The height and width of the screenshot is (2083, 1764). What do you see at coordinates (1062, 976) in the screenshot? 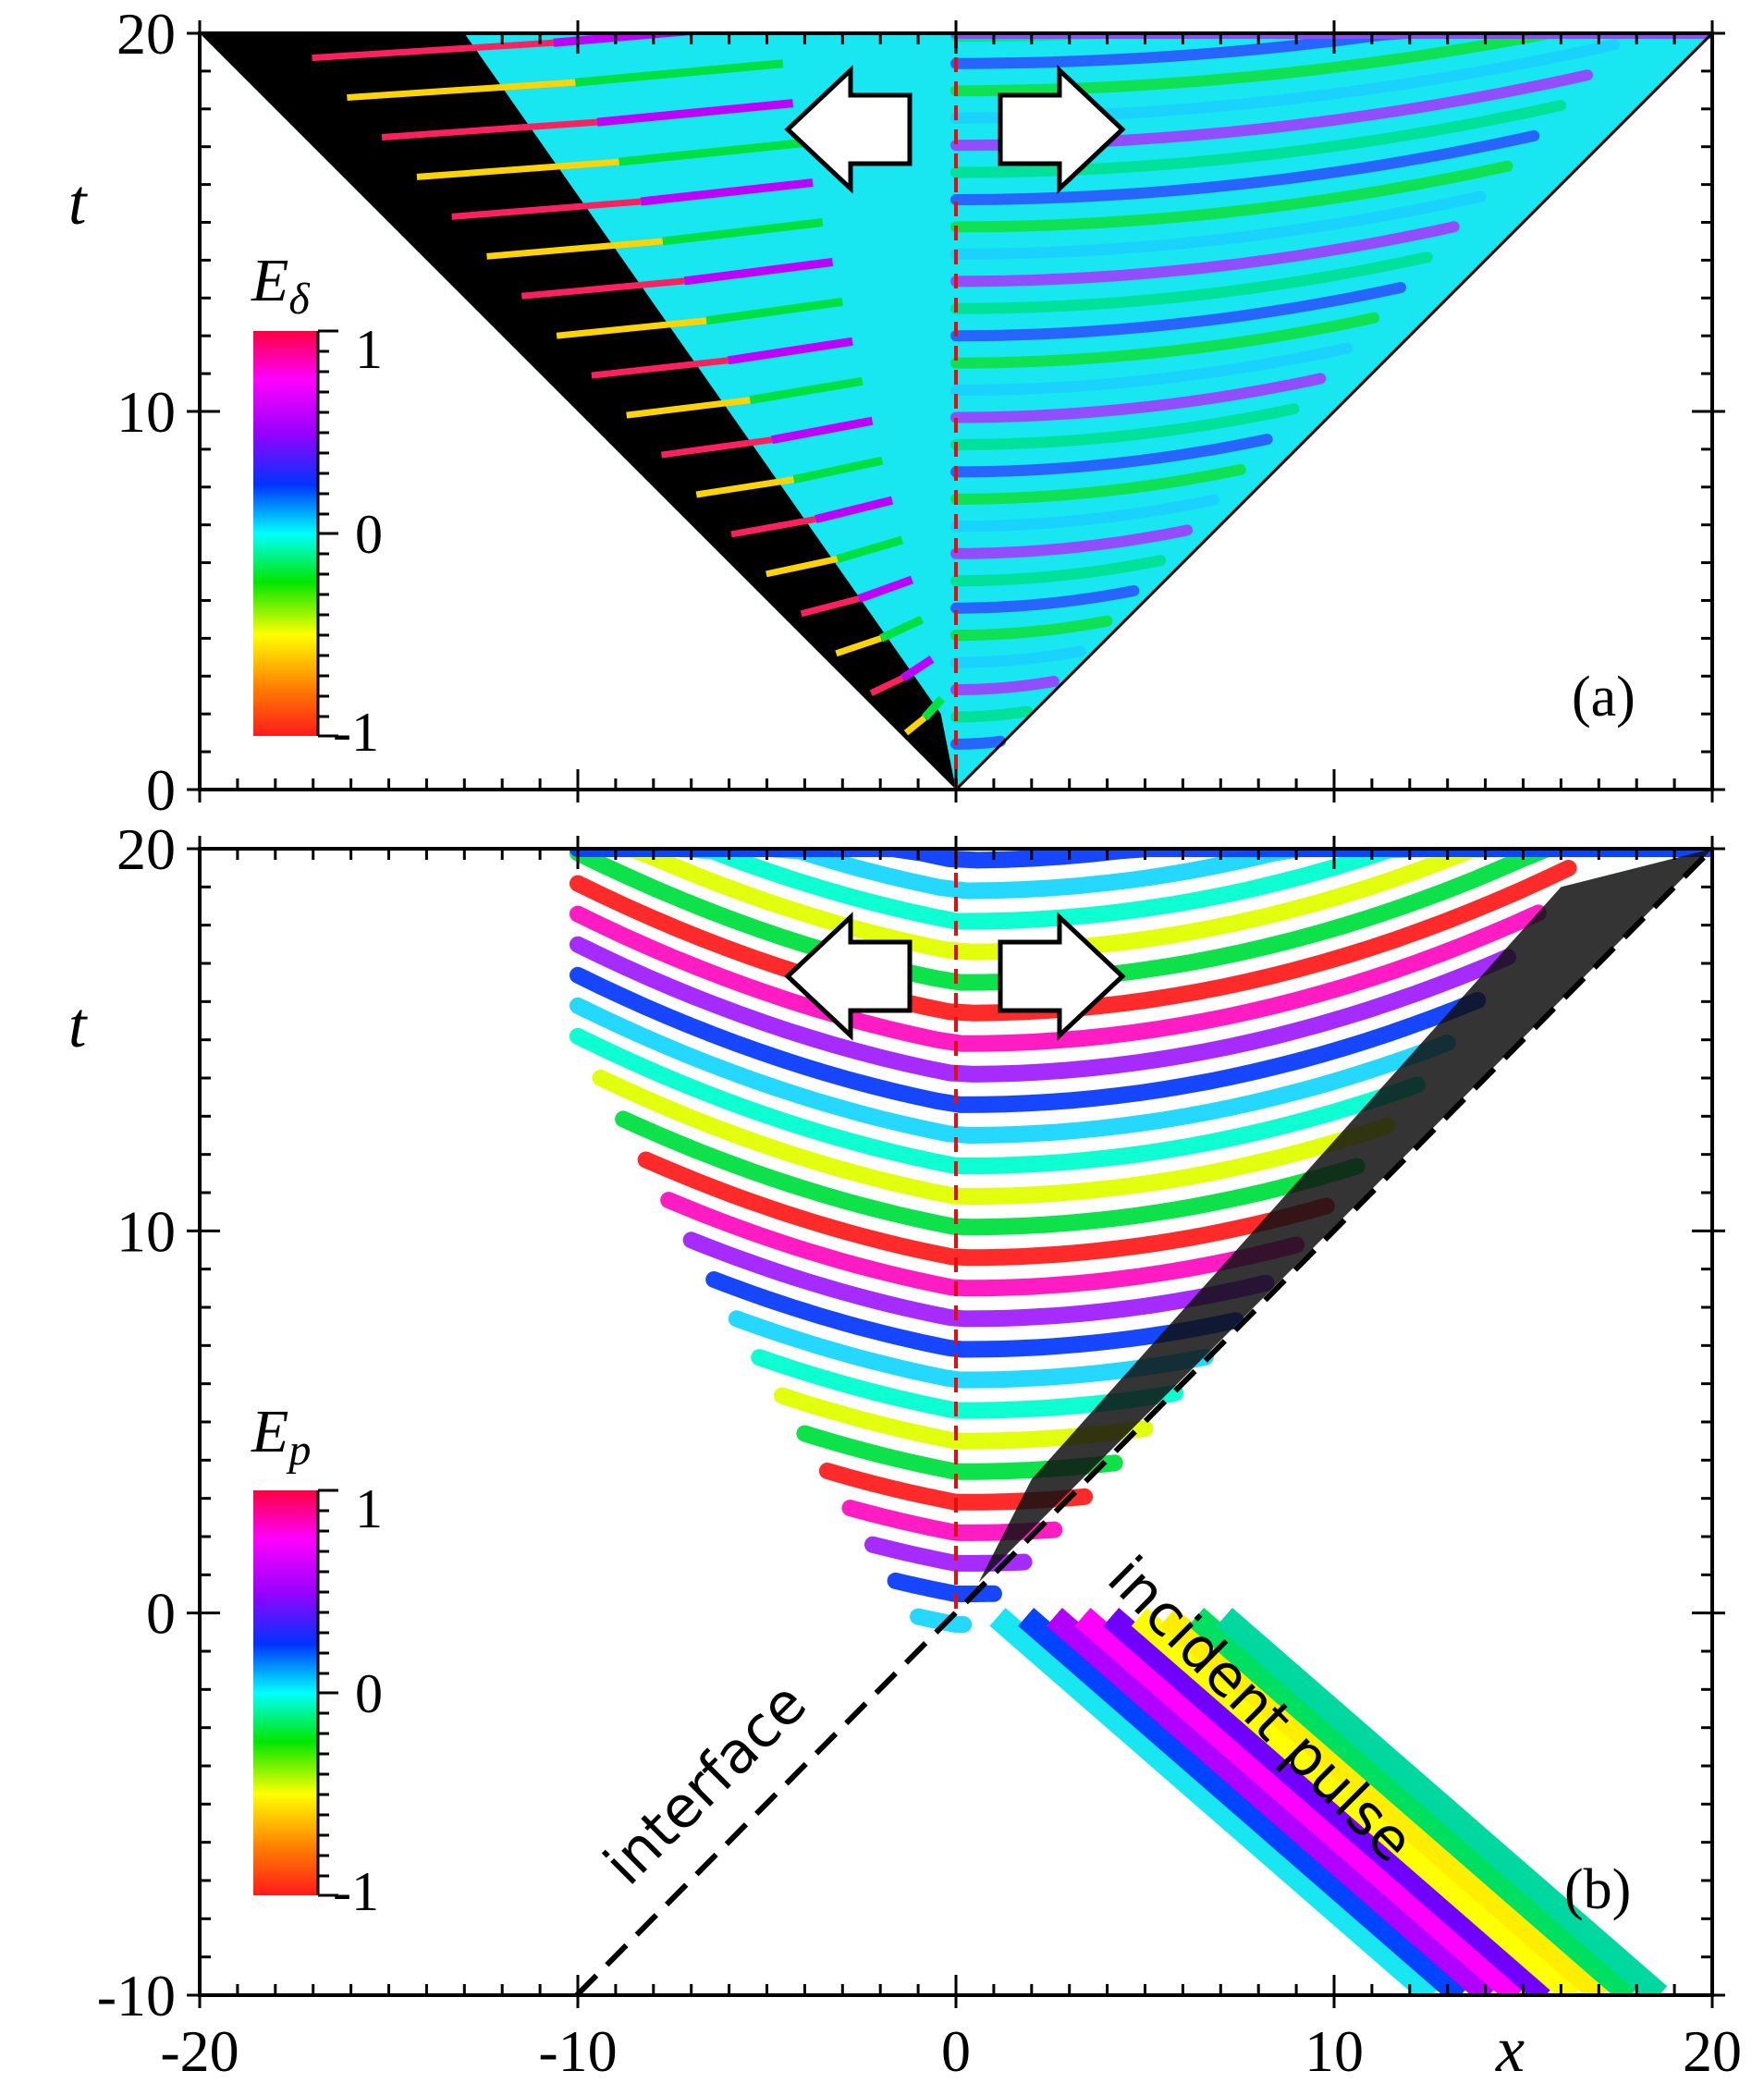
I see `panel-b-right-arrow` at bounding box center [1062, 976].